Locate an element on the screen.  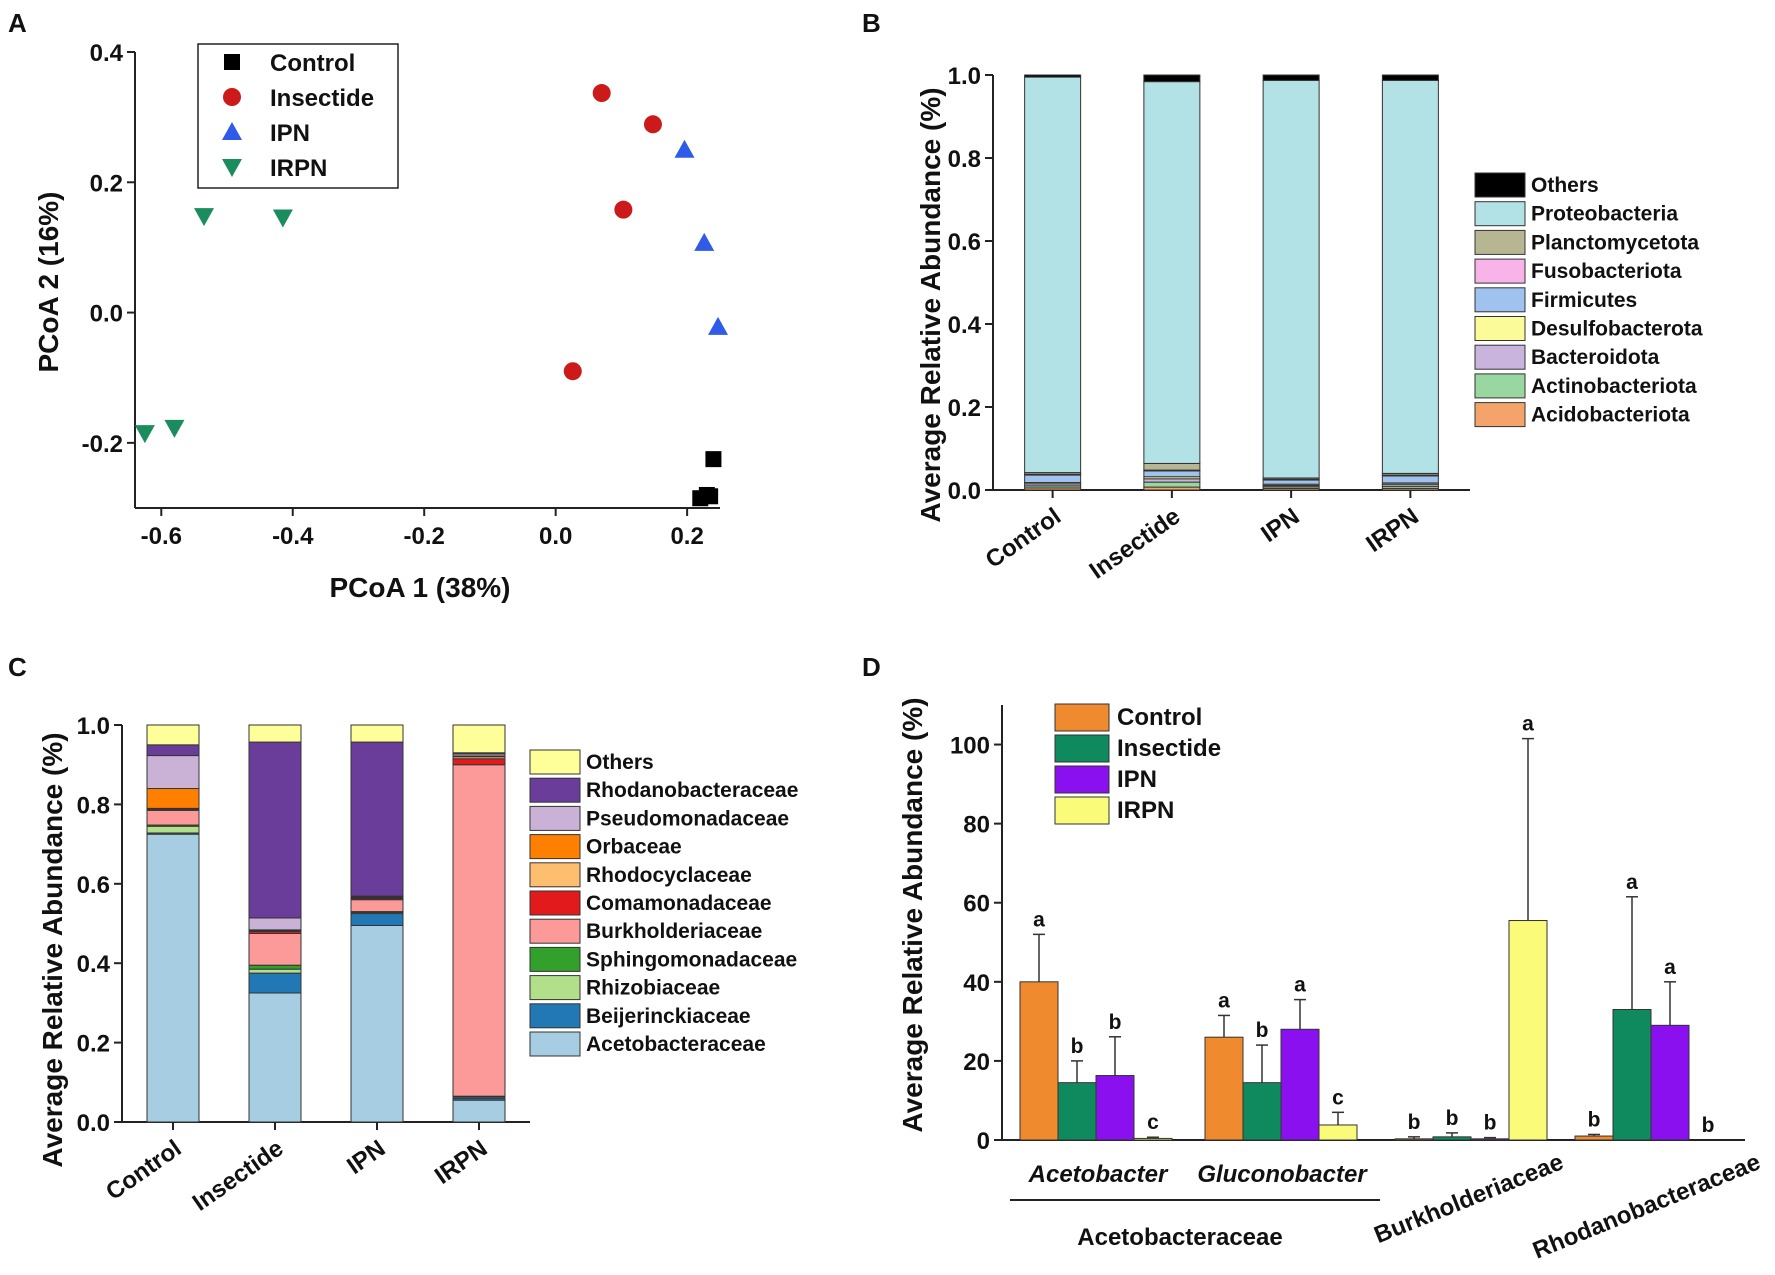
panel-d-y-axis-title: Average Relative Abundance (%) is located at coordinates (912, 914).